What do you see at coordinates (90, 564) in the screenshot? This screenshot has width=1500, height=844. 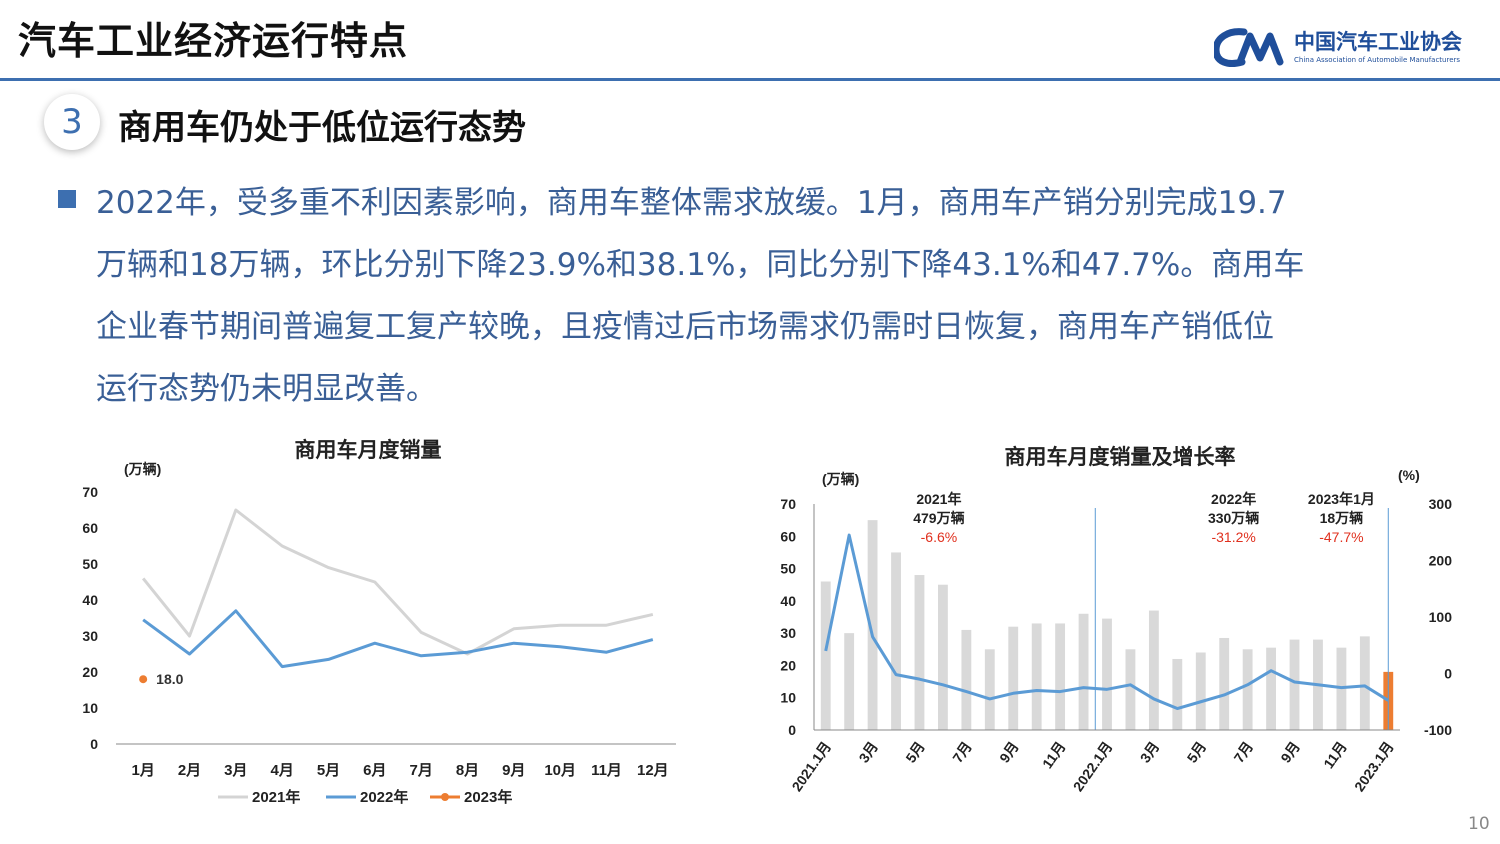 I see `y-tick-label: 50` at bounding box center [90, 564].